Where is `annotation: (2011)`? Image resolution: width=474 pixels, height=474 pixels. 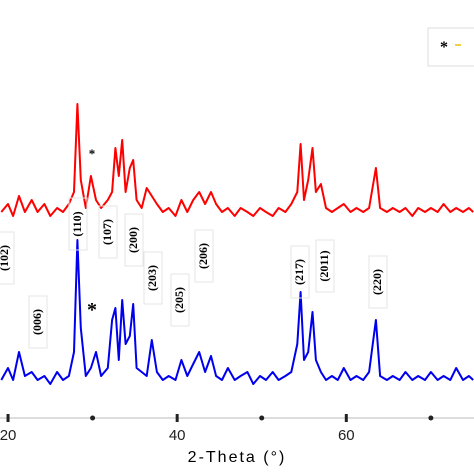 annotation: (2011) is located at coordinates (324, 265).